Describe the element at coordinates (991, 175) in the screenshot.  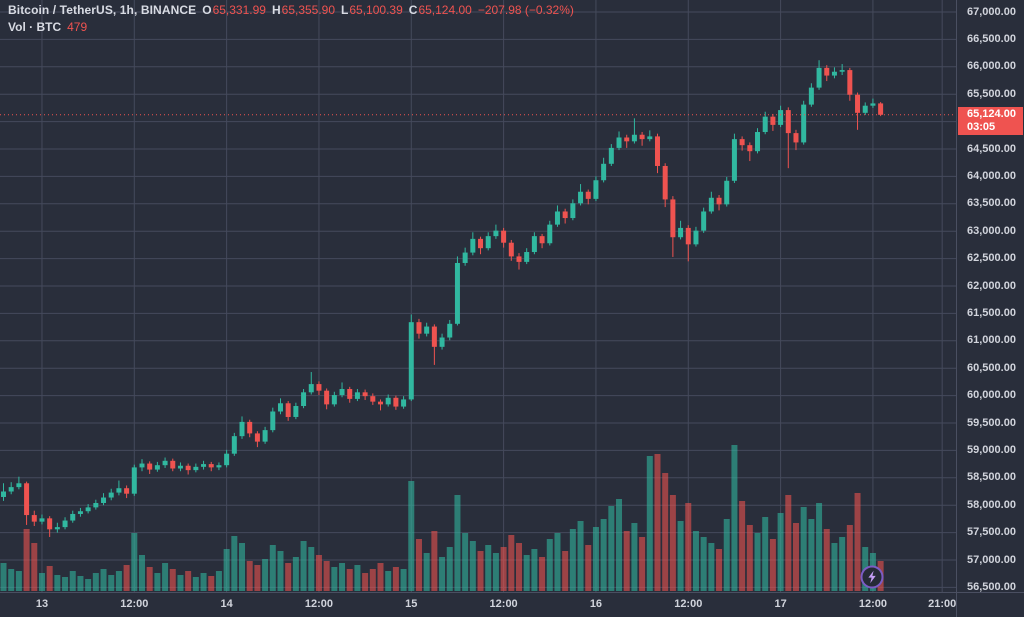
I see `price-axis-label: 64,000.00` at that location.